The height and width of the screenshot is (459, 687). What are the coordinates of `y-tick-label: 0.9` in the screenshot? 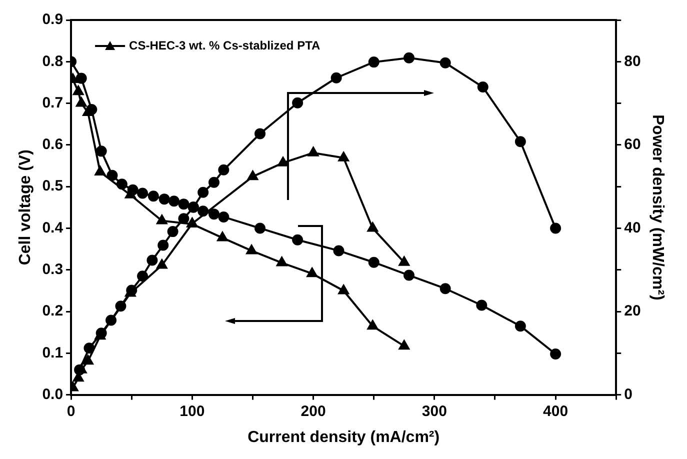 It's located at (53, 19).